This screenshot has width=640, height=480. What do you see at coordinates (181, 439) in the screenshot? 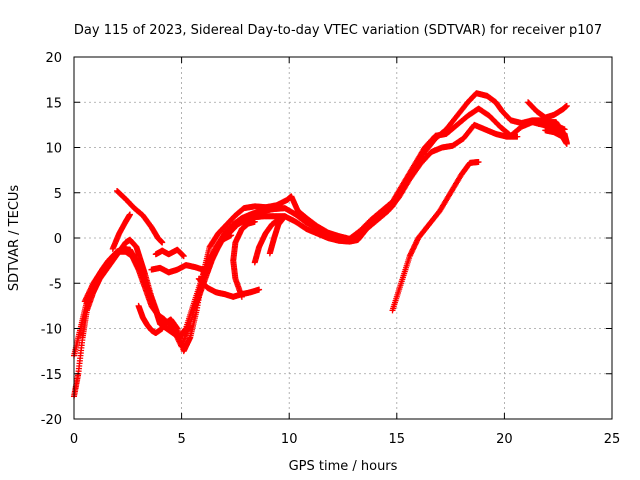
I see `x-tick-label: 5` at bounding box center [181, 439].